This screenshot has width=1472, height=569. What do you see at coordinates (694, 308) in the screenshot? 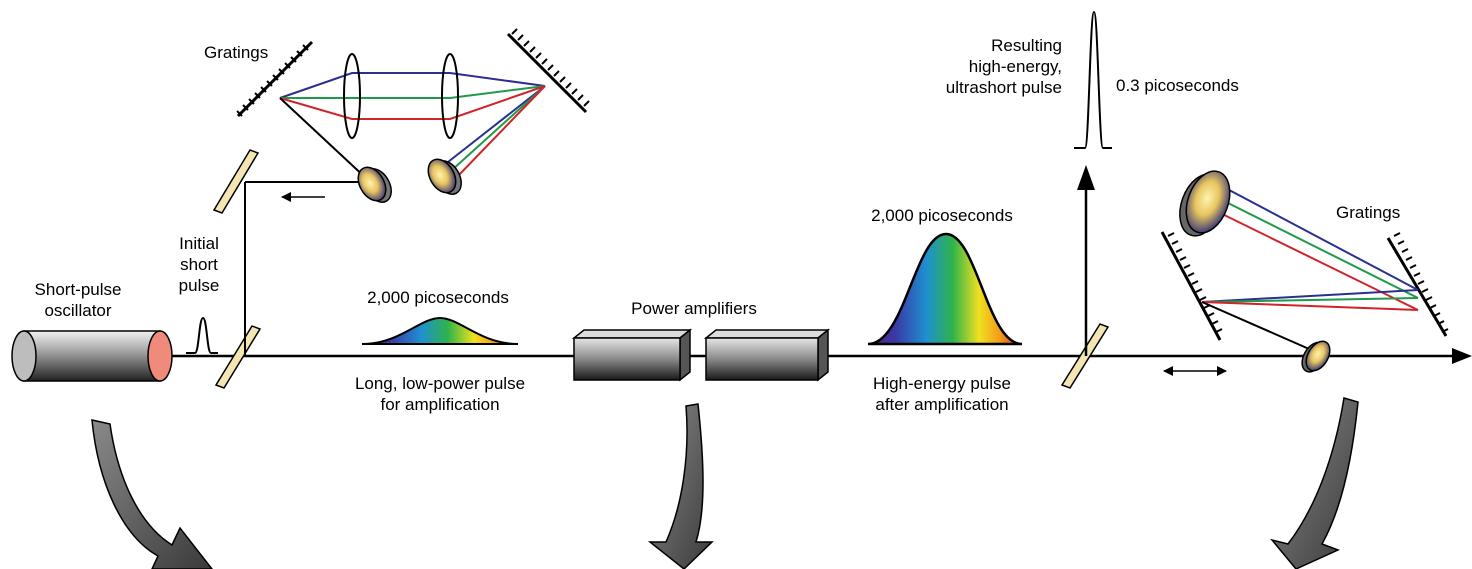
I see `power-amplifiers-label: Power amplifiers` at bounding box center [694, 308].